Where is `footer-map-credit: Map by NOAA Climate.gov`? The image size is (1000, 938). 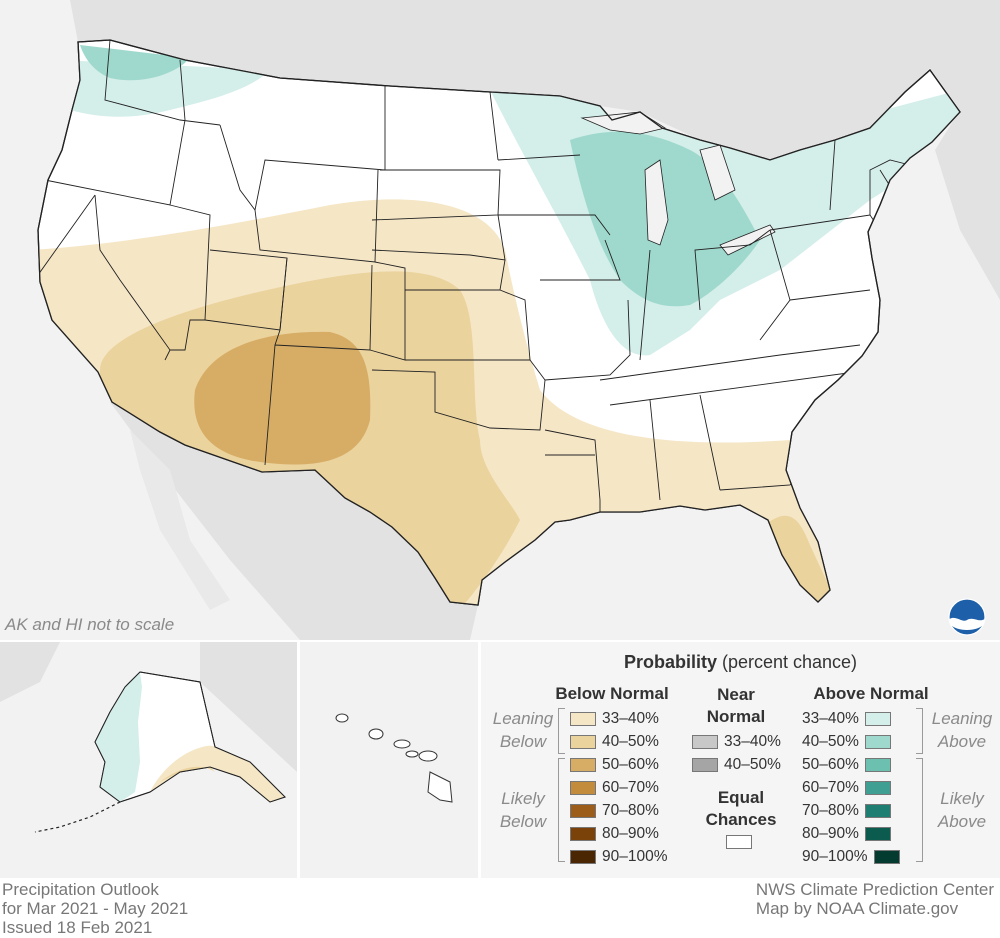 footer-map-credit: Map by NOAA Climate.gov is located at coordinates (857, 908).